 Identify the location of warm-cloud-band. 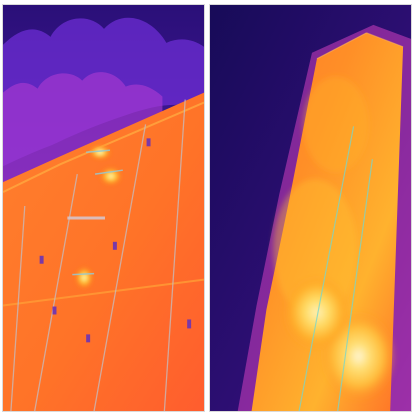
(83, 128).